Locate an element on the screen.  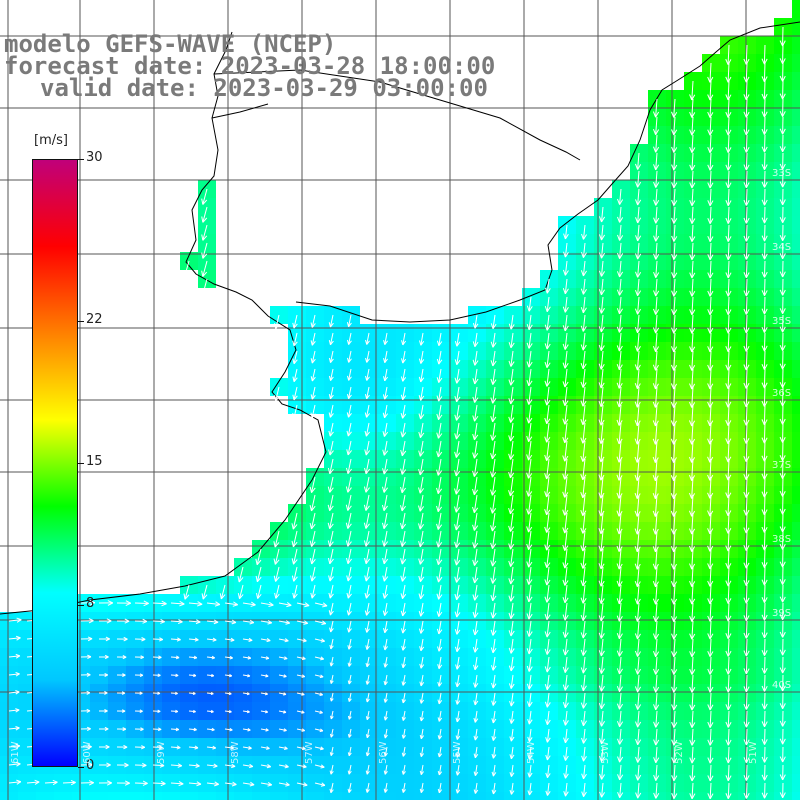
colorbar-tick-mark is located at coordinates (81, 159).